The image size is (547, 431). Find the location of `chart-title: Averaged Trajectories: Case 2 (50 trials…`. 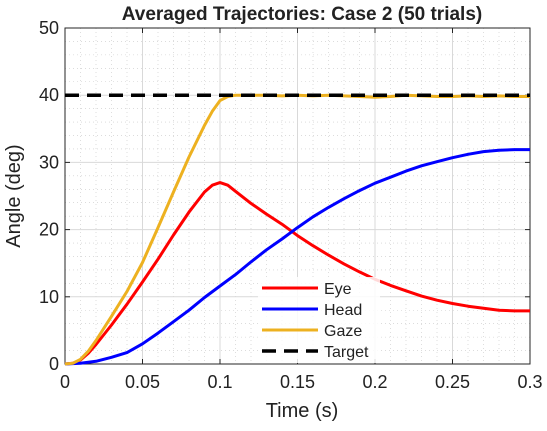

chart-title: Averaged Trajectories: Case 2 (50 trials… is located at coordinates (302, 14).